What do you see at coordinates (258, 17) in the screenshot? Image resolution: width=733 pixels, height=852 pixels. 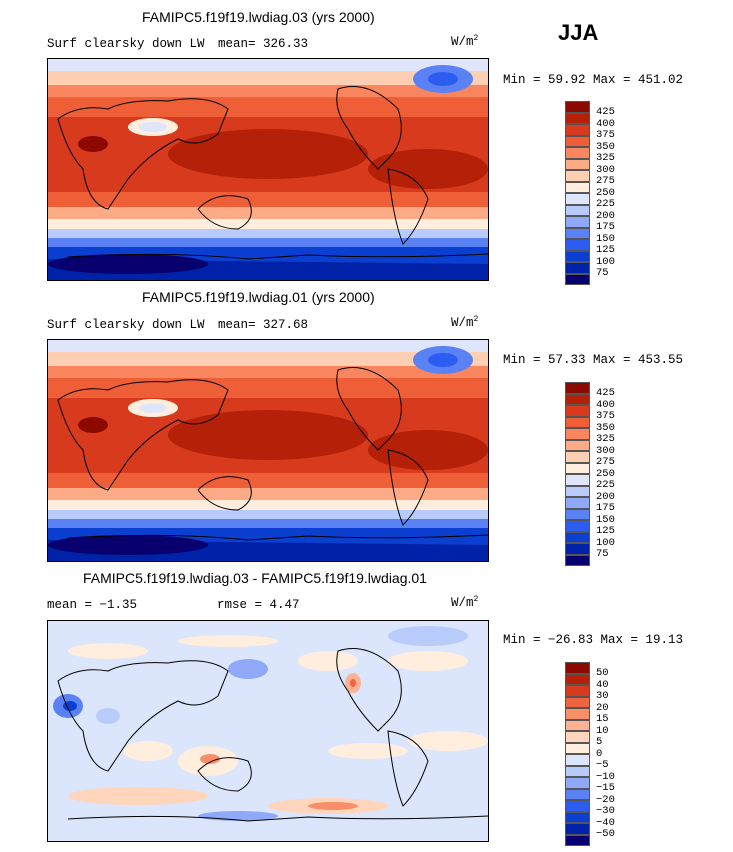 I see `panel1-title: FAMIPC5.f19f19.lwdiag.03 (yrs 2000)` at bounding box center [258, 17].